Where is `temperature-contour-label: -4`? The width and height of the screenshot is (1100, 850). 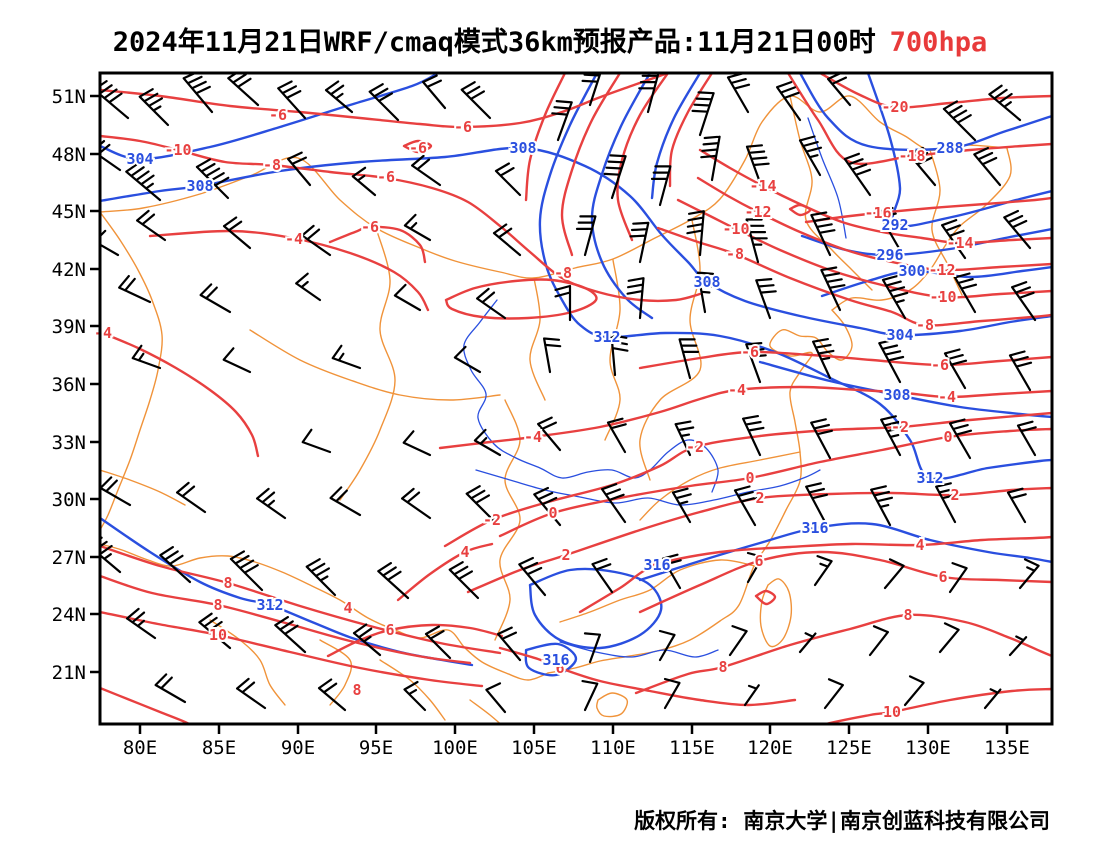
temperature-contour-label: -4 is located at coordinates (737, 390).